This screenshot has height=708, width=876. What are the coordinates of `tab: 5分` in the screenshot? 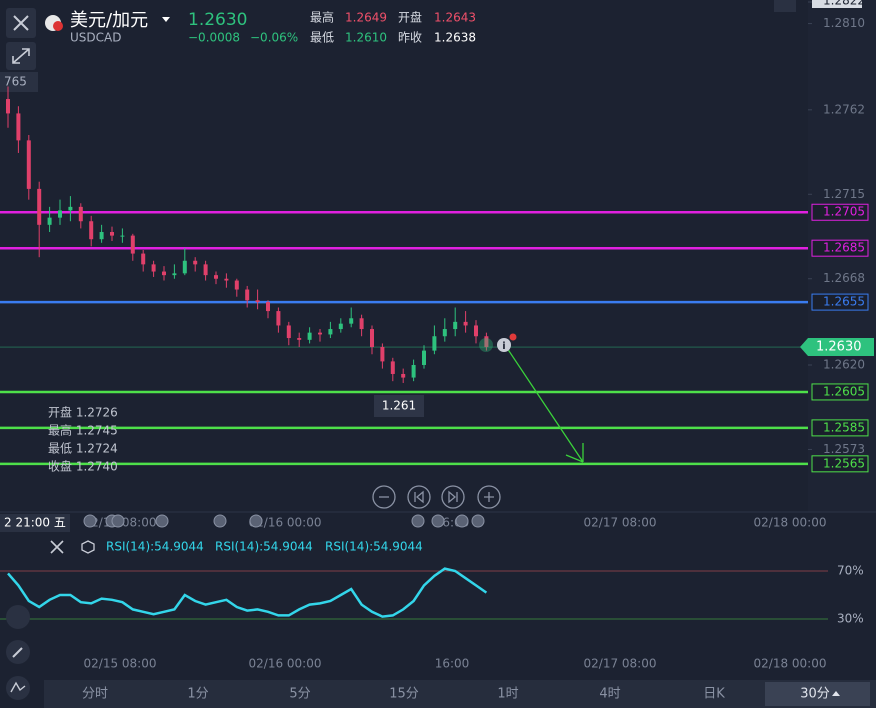 It's located at (299, 694).